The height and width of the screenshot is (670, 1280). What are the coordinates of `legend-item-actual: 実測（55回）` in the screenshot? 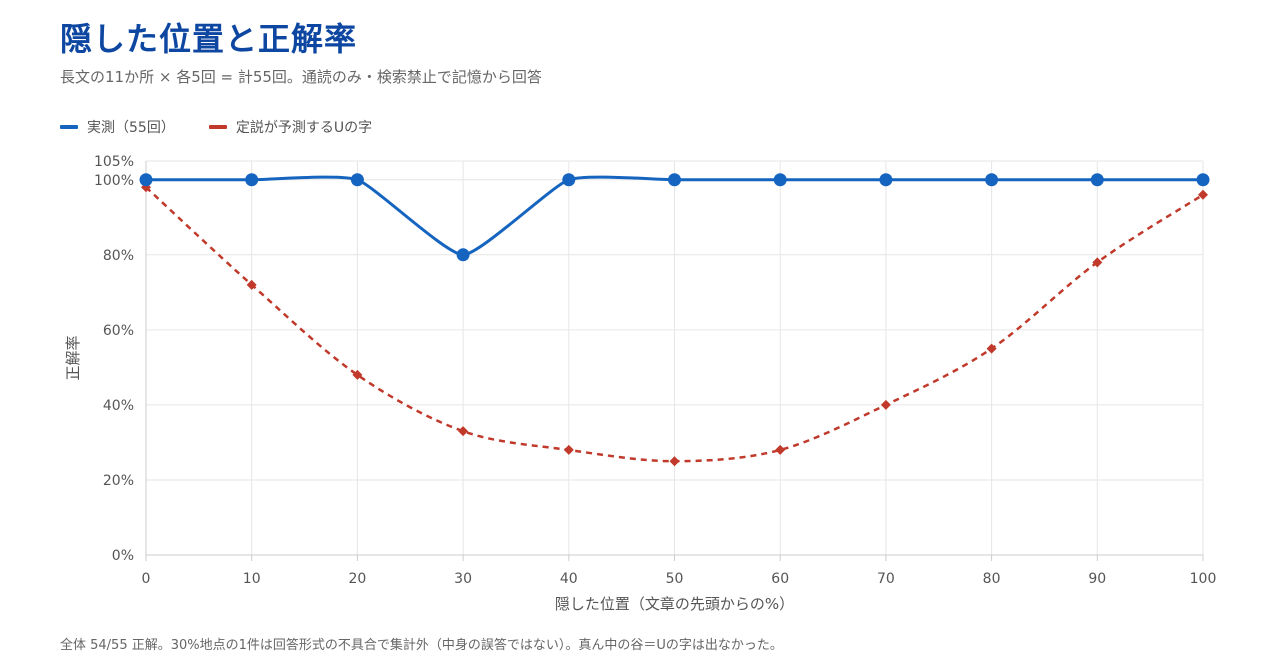 It's located at (117, 127).